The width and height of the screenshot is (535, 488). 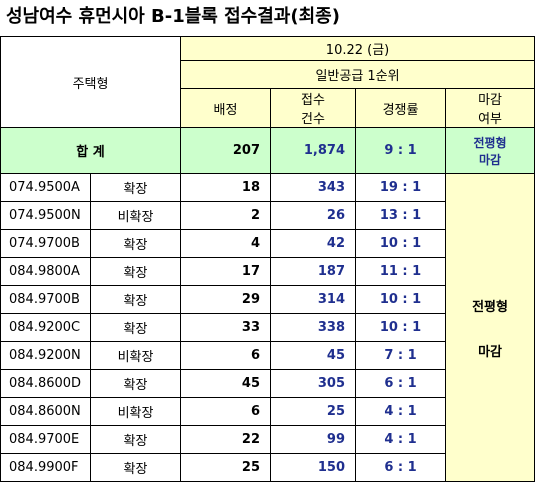 What do you see at coordinates (313, 215) in the screenshot?
I see `applications: 26` at bounding box center [313, 215].